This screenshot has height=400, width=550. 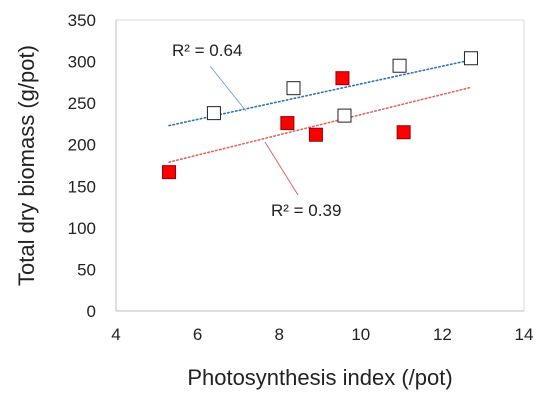 I want to click on y-tick-label: 300, so click(x=82, y=62).